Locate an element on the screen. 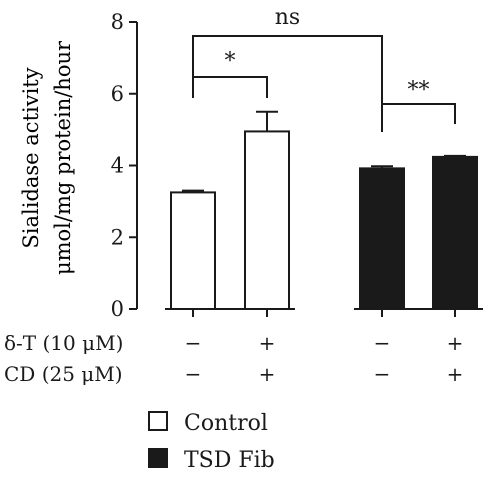  x-tick-marks is located at coordinates (324, 312).